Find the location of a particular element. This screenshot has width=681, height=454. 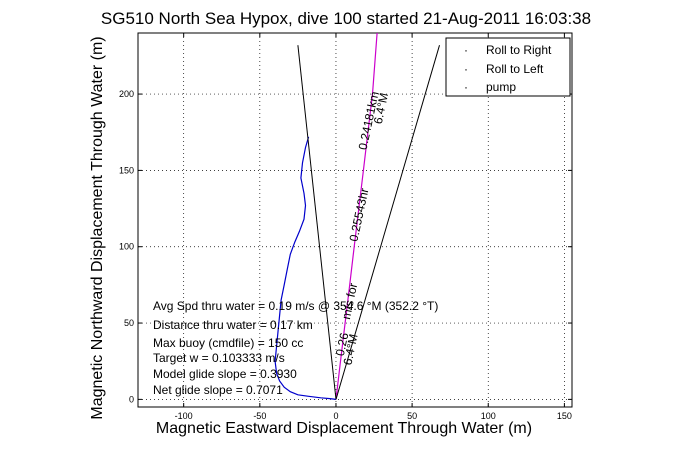

annotation-heading-bottom: 6.4°M is located at coordinates (350, 350).